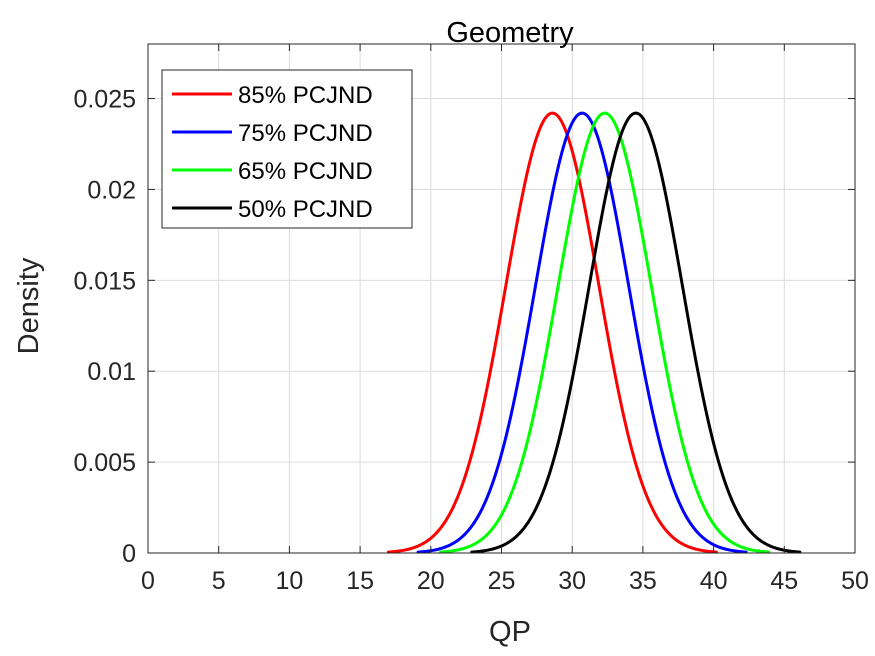 The height and width of the screenshot is (656, 875). What do you see at coordinates (305, 171) in the screenshot?
I see `legend-label: 65% PCJND` at bounding box center [305, 171].